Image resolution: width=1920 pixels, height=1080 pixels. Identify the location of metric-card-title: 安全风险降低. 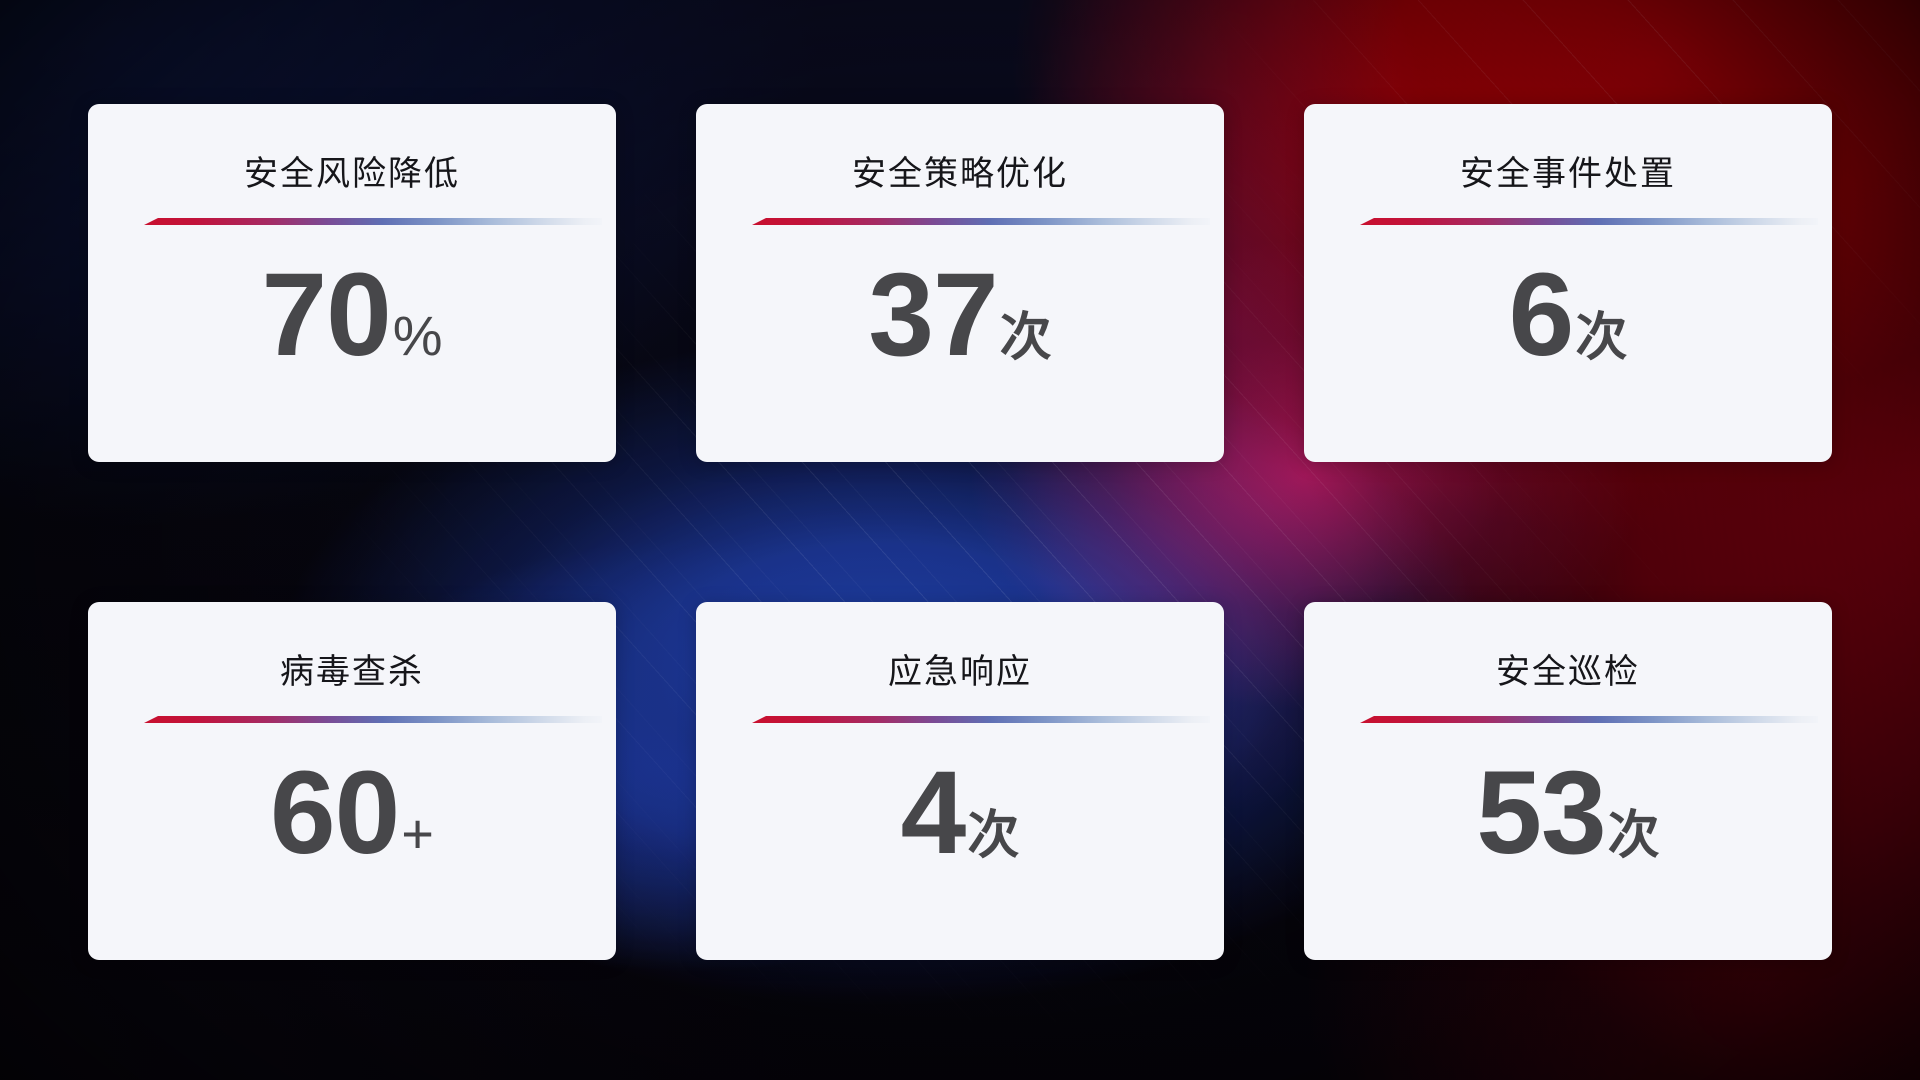
(352, 174).